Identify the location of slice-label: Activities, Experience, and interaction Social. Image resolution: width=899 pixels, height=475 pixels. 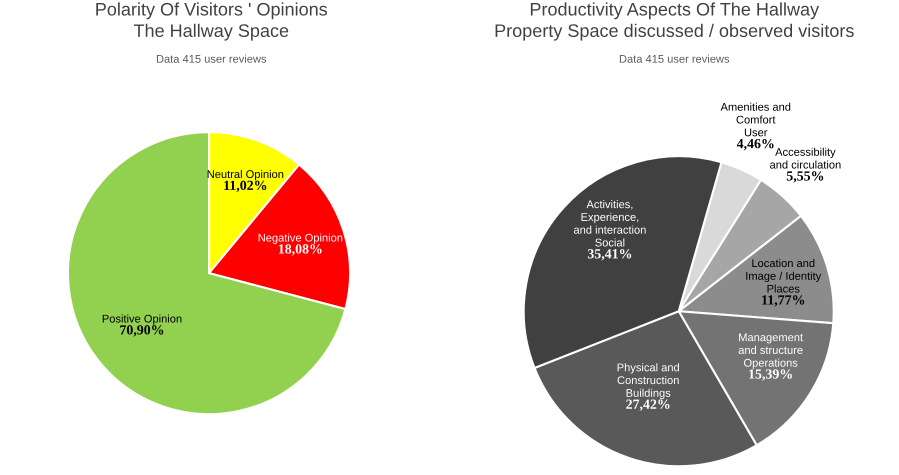
(610, 223).